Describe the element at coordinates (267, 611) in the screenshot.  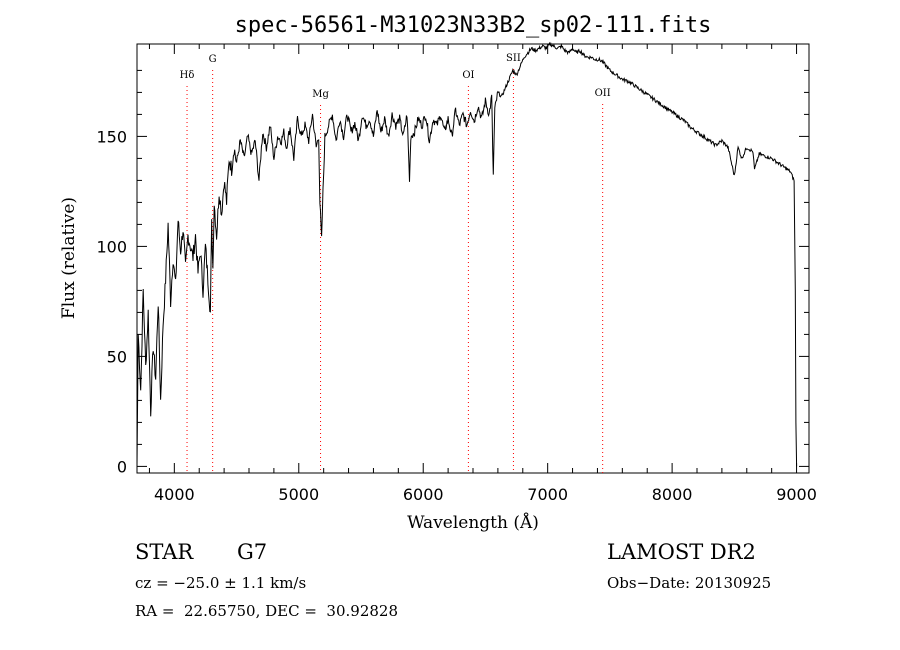
I see `coordinates-text: RA = 22.65750, DEC = 30.92828` at that location.